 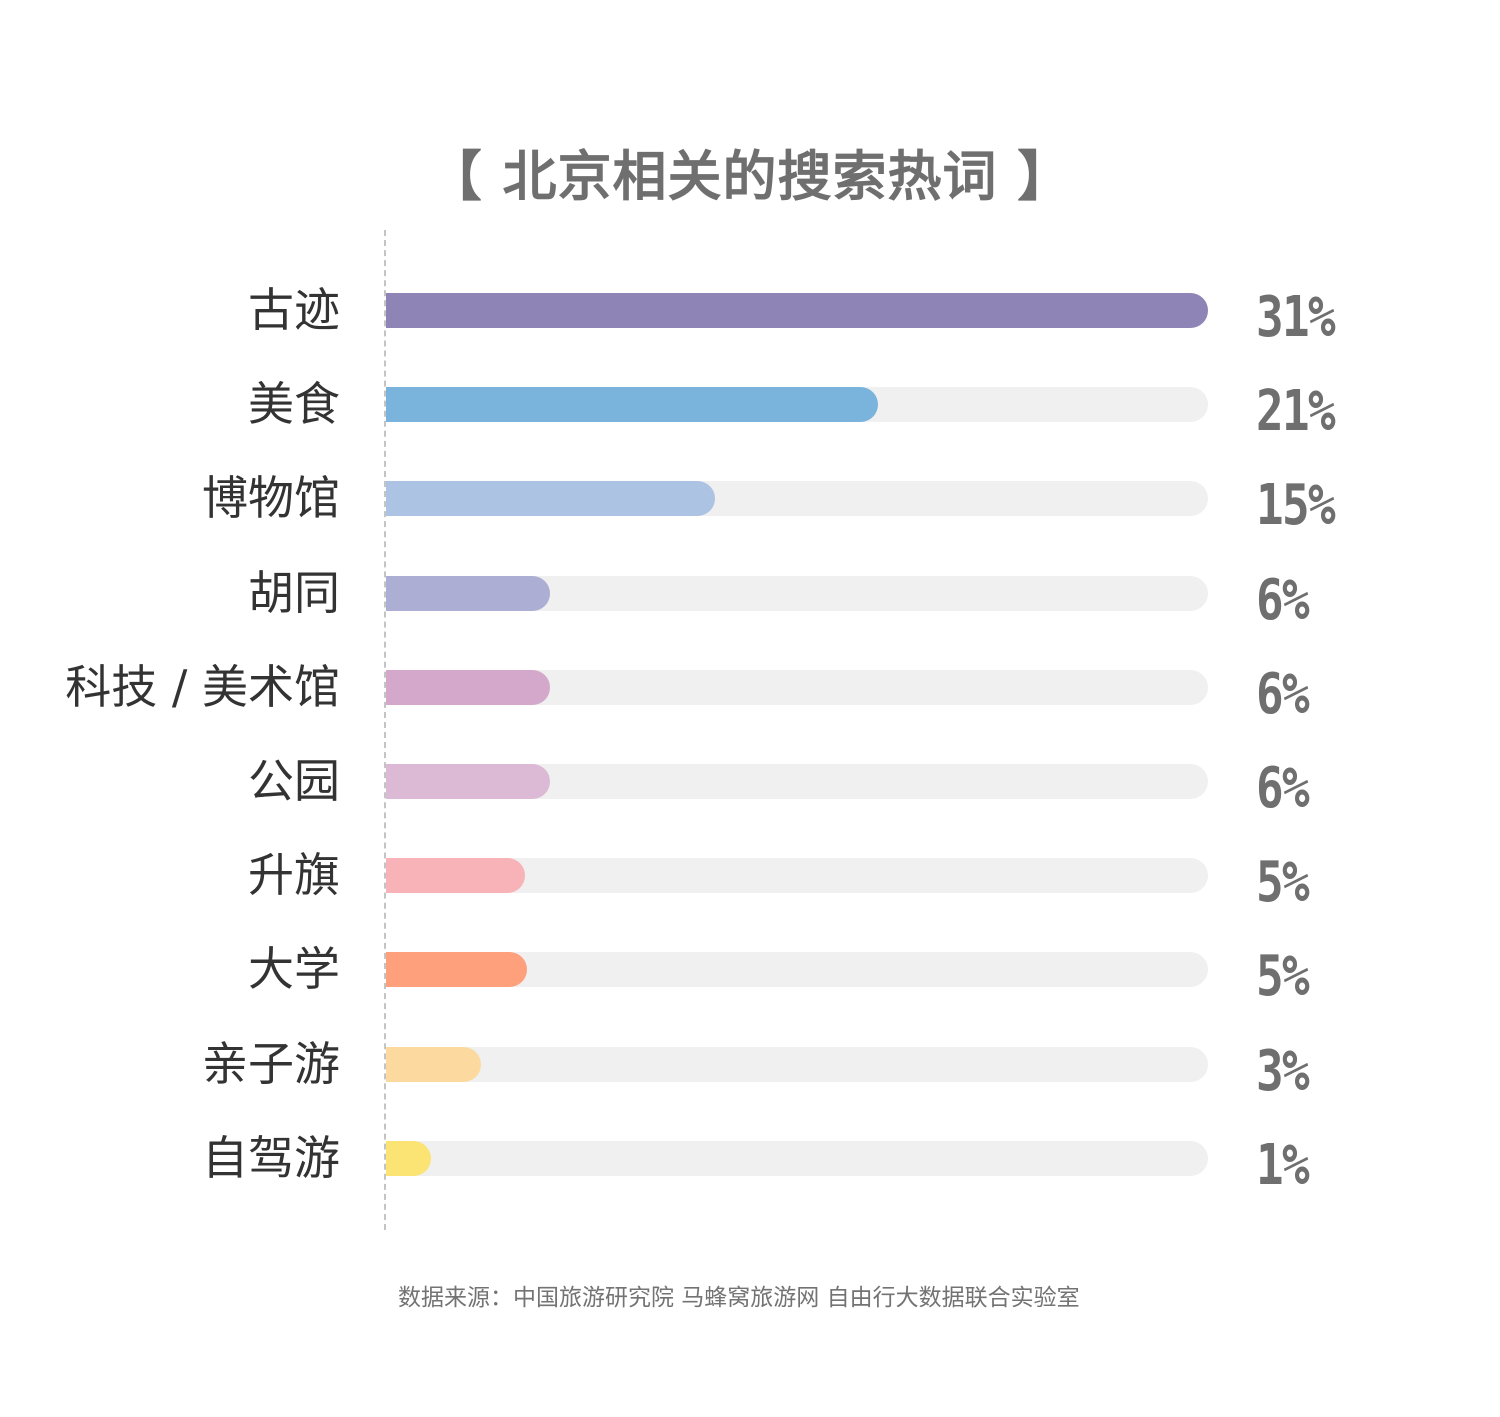 What do you see at coordinates (271, 1158) in the screenshot?
I see `category-label: 自驾游` at bounding box center [271, 1158].